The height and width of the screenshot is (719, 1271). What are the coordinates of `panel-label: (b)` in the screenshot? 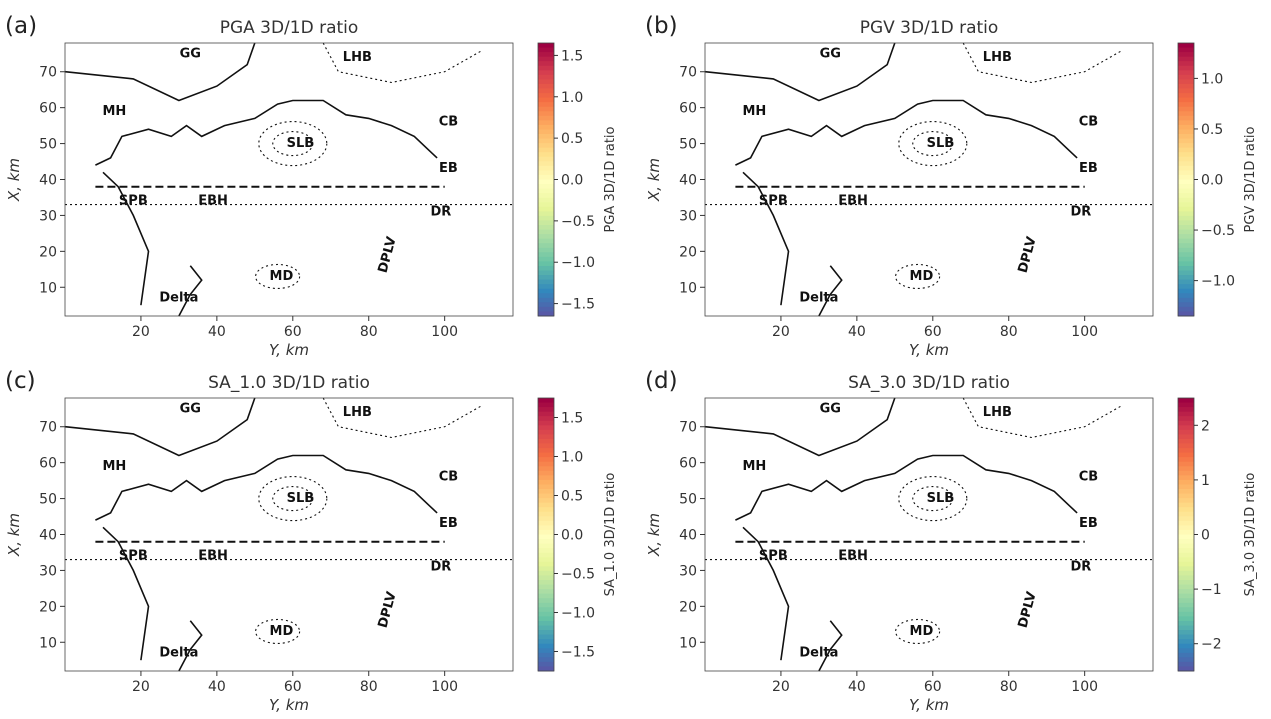 It's located at (661, 26).